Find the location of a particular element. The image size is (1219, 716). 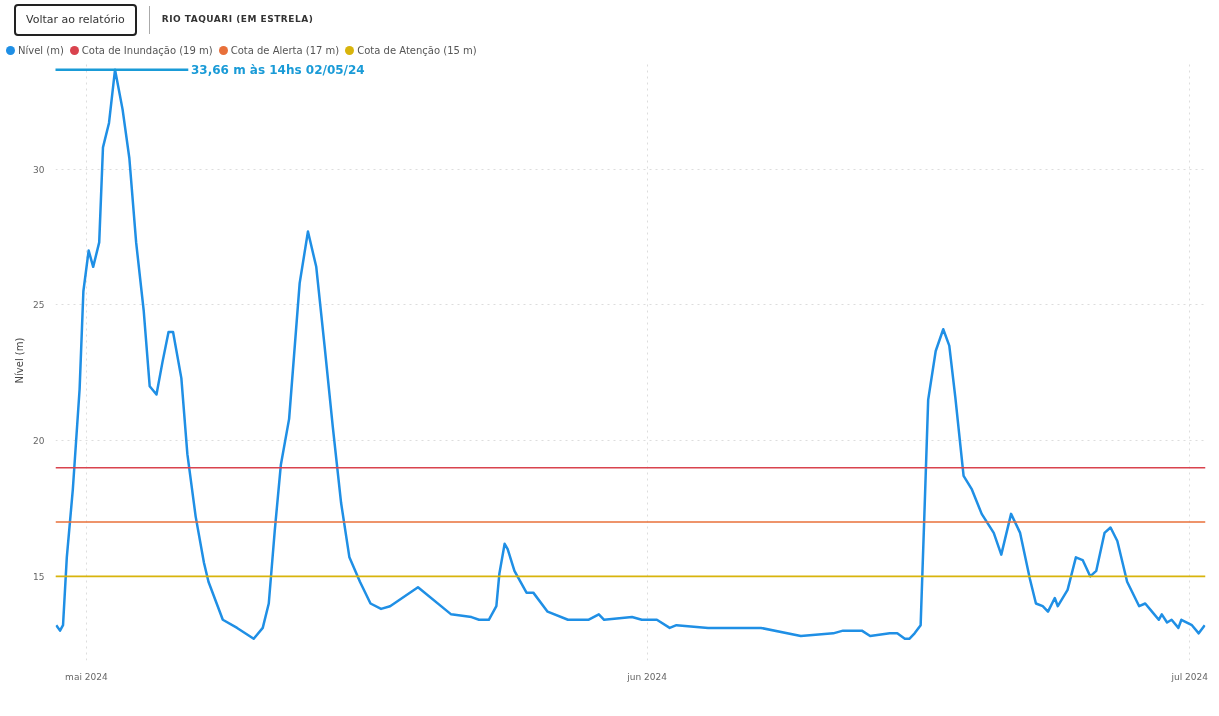

chart-title: RIO TAQUARI (EM ESTRELA) is located at coordinates (237, 20).